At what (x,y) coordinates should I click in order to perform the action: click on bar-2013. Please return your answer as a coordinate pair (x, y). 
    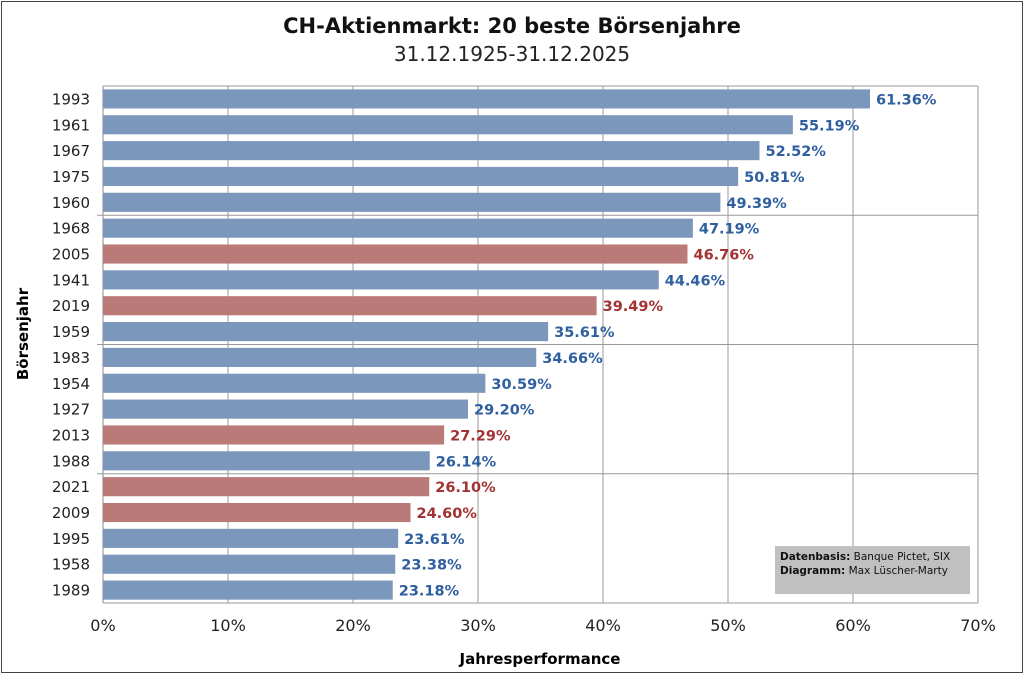
    Looking at the image, I should click on (274, 435).